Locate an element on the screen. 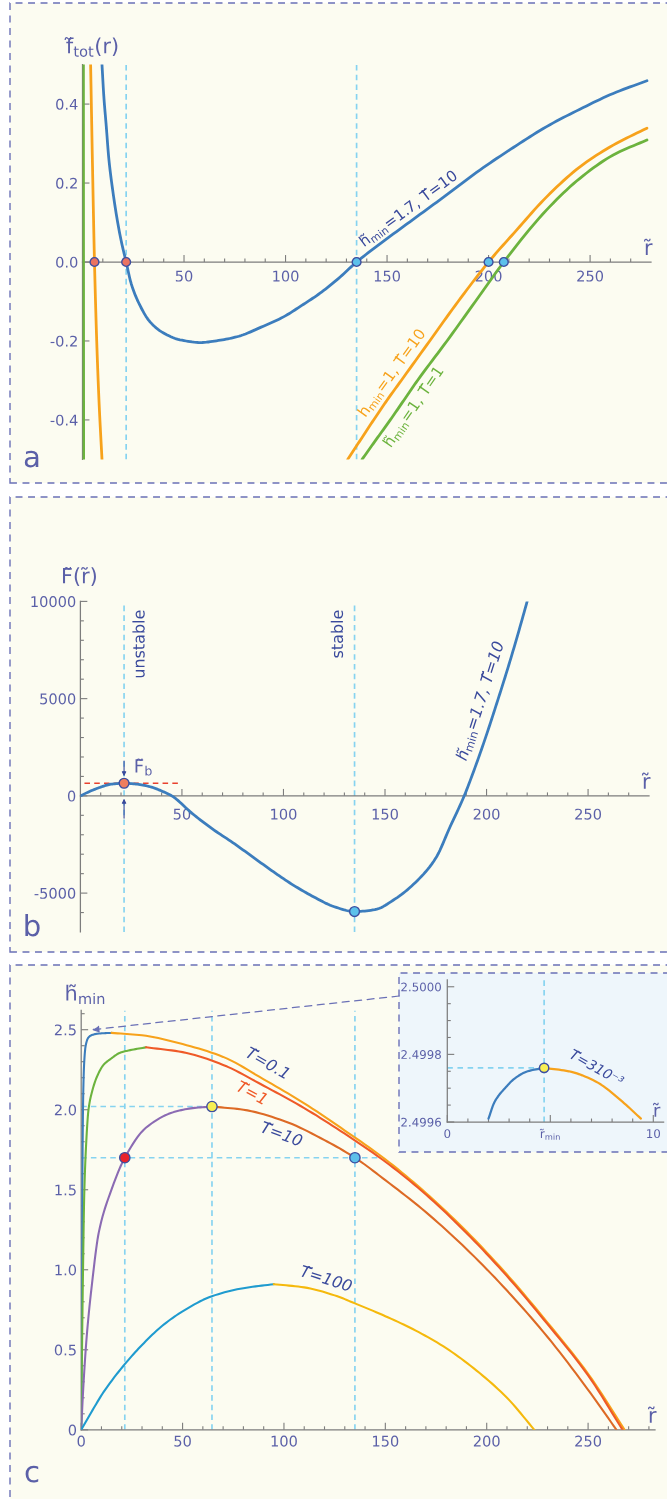 Image resolution: width=667 pixels, height=1499 pixels. y-tick-label: -0.2 is located at coordinates (63, 341).